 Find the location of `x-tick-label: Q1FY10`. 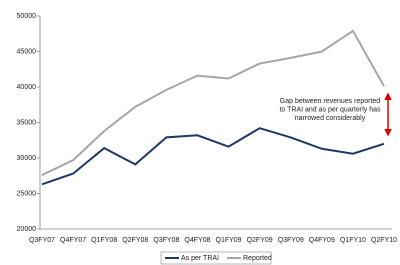

x-tick-label: Q1FY10 is located at coordinates (353, 240).